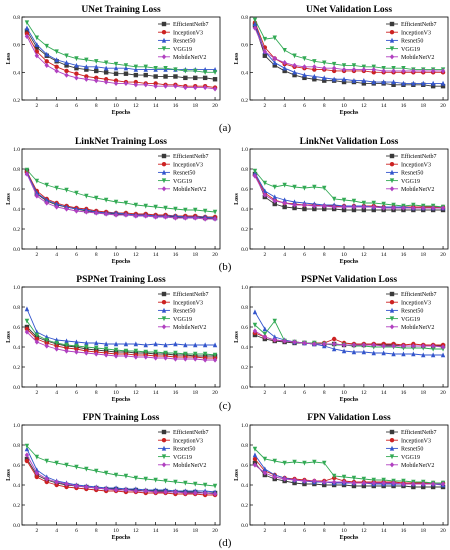 This screenshot has height=550, width=450. Describe the element at coordinates (419, 294) in the screenshot. I see `legend-label: EfficientNetb7` at that location.